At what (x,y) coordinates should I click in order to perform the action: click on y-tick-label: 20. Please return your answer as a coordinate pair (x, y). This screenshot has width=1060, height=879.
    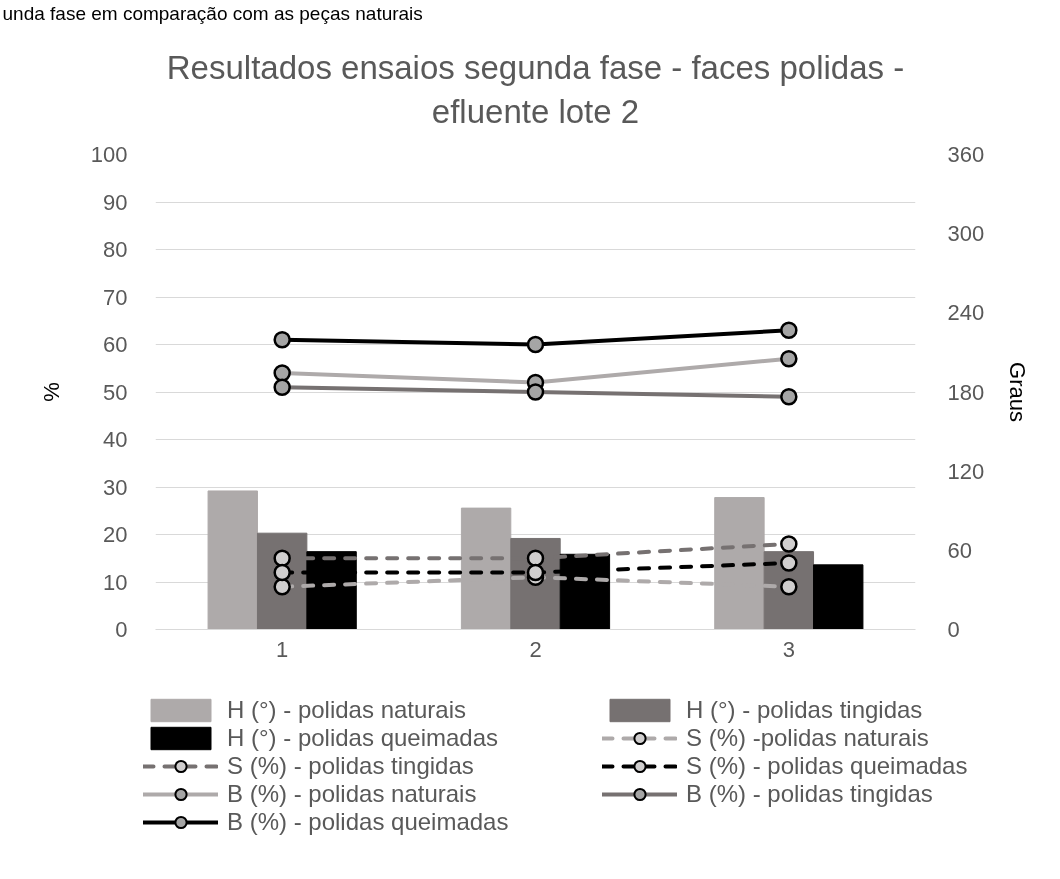
    Looking at the image, I should click on (115, 534).